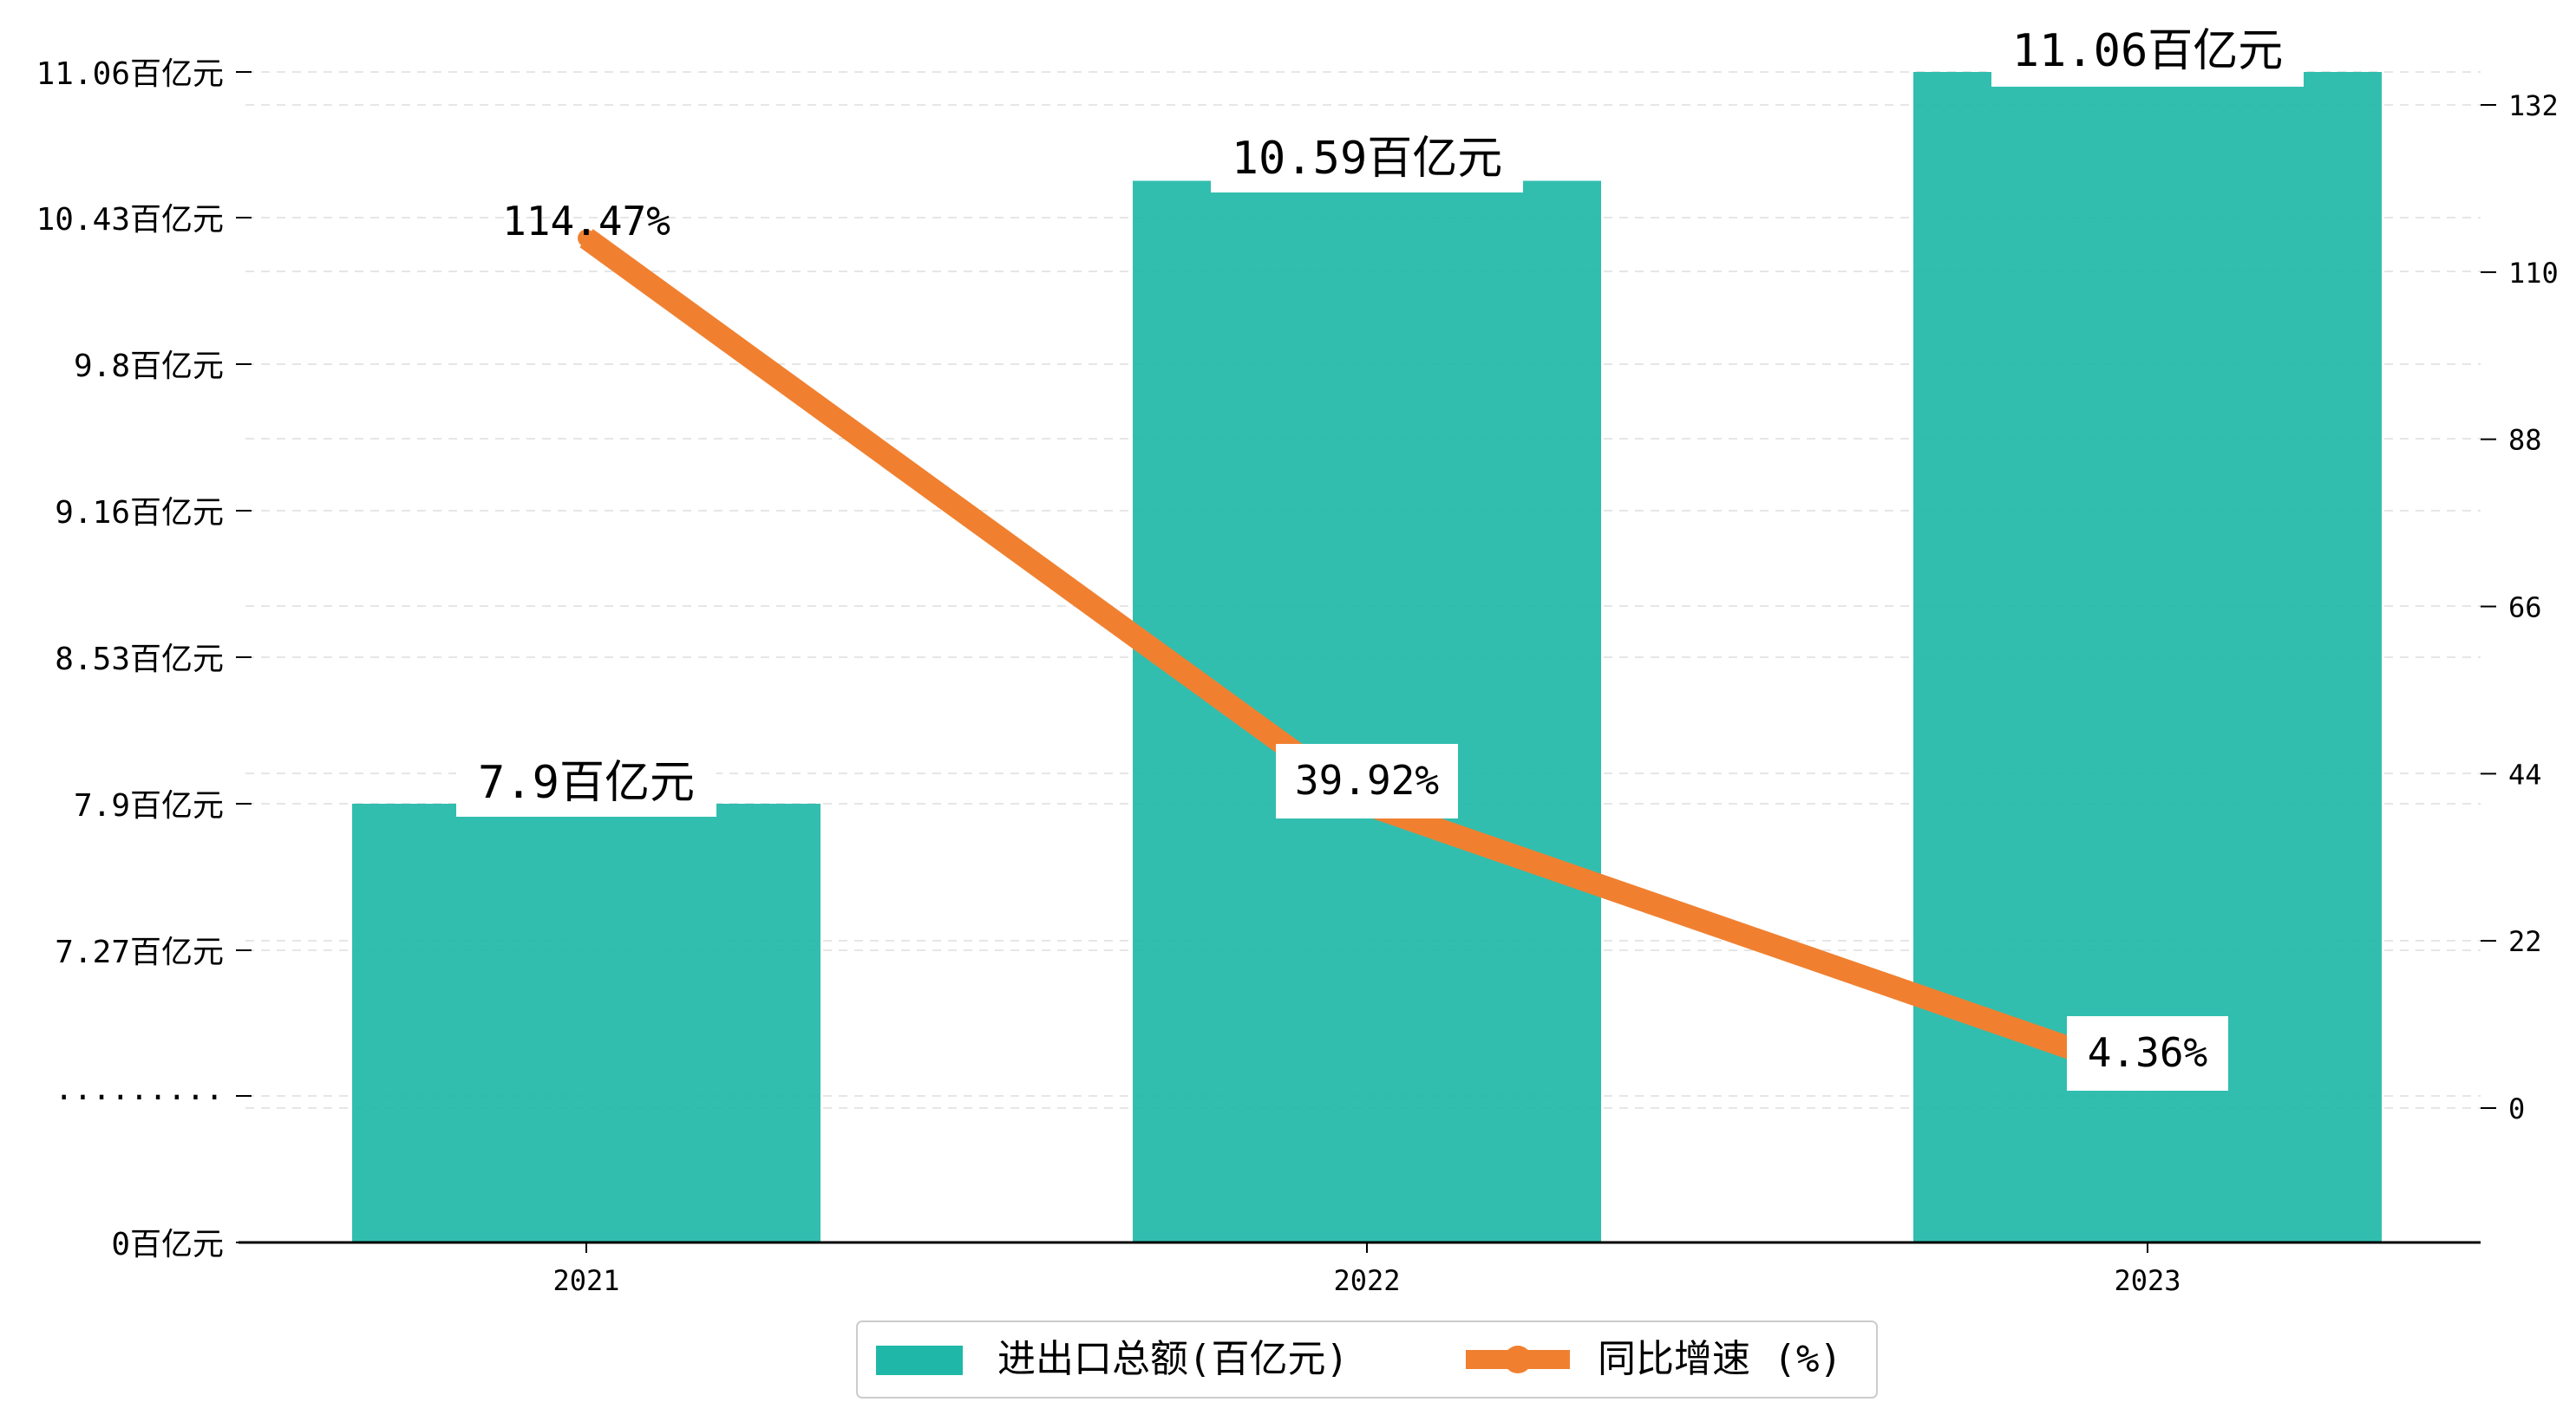  I want to click on bar-2021, so click(586, 1023).